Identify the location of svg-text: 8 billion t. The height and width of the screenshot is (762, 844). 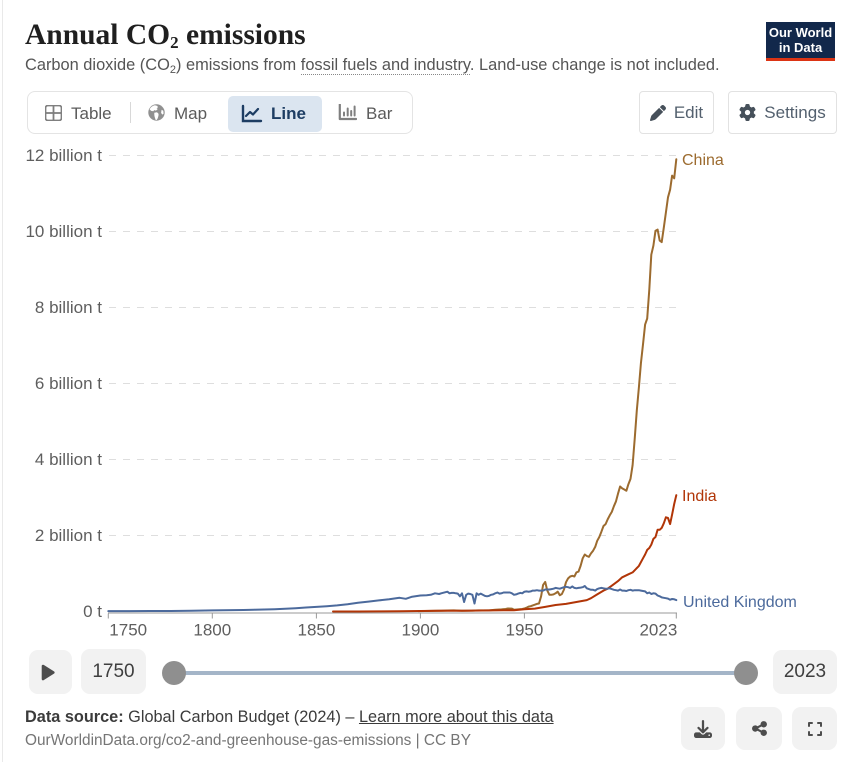
(68, 307).